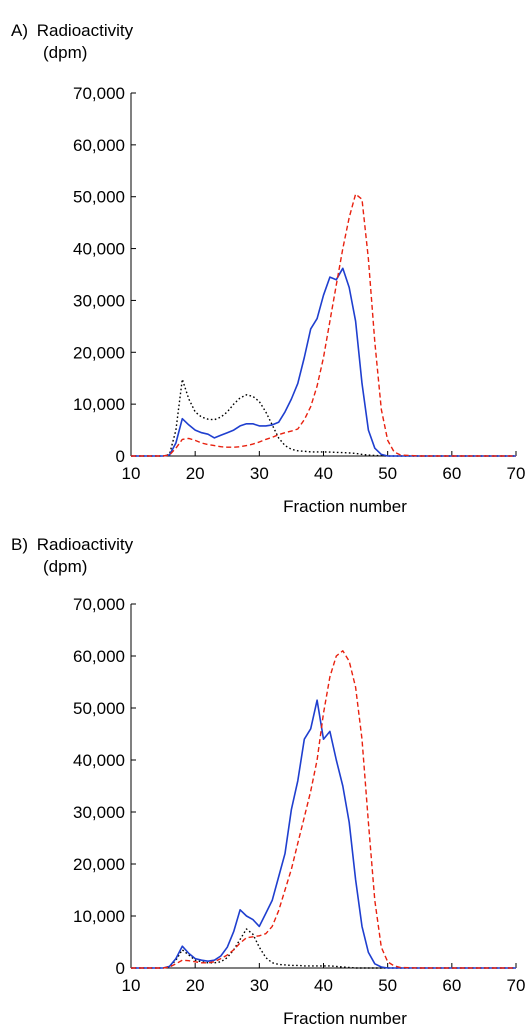 The height and width of the screenshot is (1030, 529). I want to click on panel-a-title: A) Radioactivity, so click(72, 30).